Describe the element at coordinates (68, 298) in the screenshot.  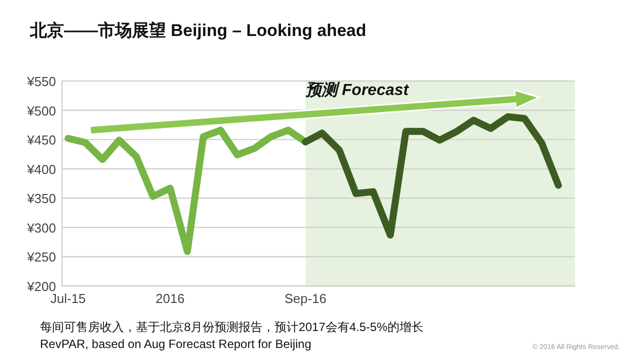
I see `x-tick-label: Jul-15` at that location.